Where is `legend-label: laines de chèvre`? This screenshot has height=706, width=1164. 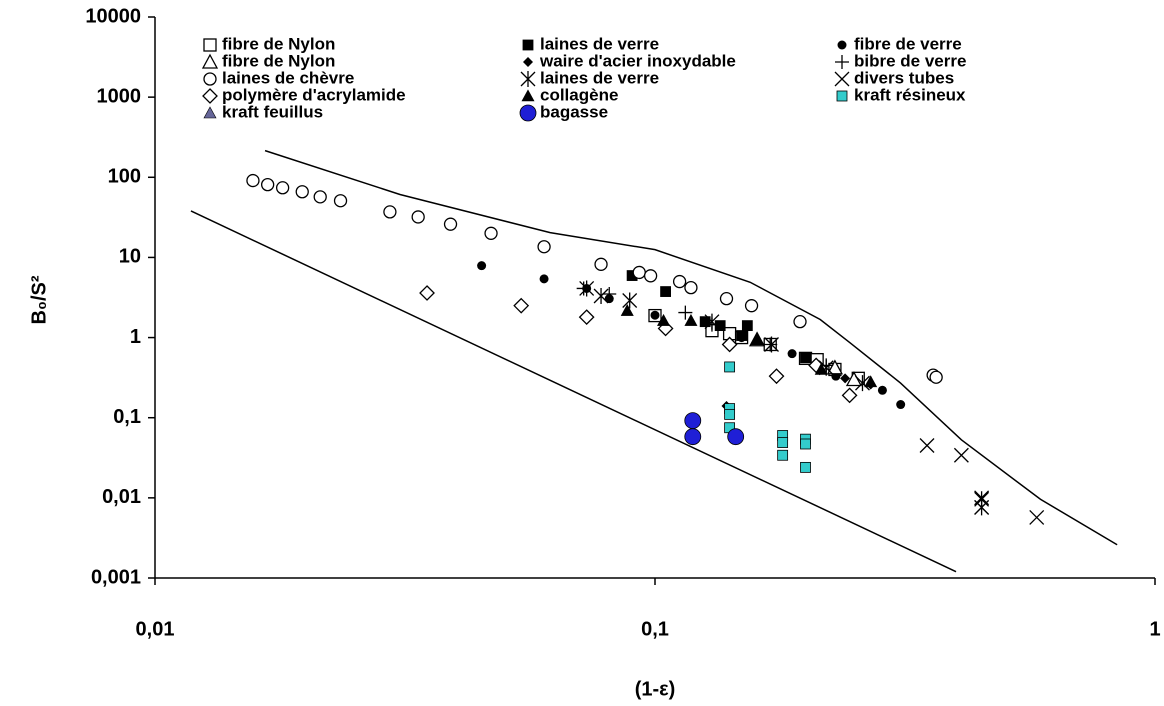
legend-label: laines de chèvre is located at coordinates (288, 77).